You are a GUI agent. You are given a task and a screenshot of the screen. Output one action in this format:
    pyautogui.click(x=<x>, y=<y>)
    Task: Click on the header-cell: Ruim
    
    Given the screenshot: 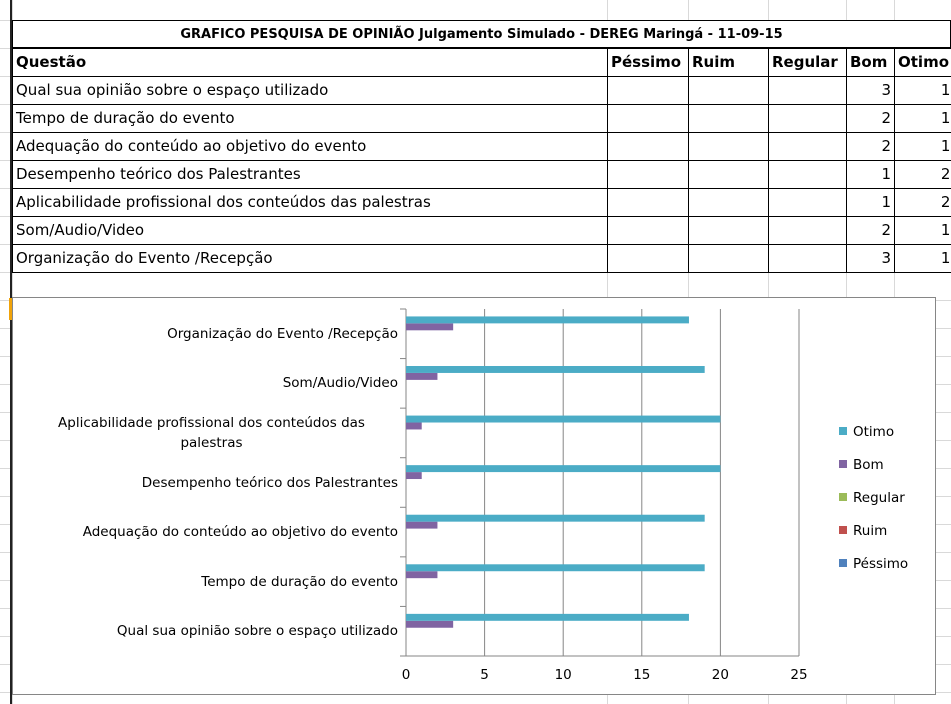 What is the action you would take?
    pyautogui.click(x=728, y=62)
    